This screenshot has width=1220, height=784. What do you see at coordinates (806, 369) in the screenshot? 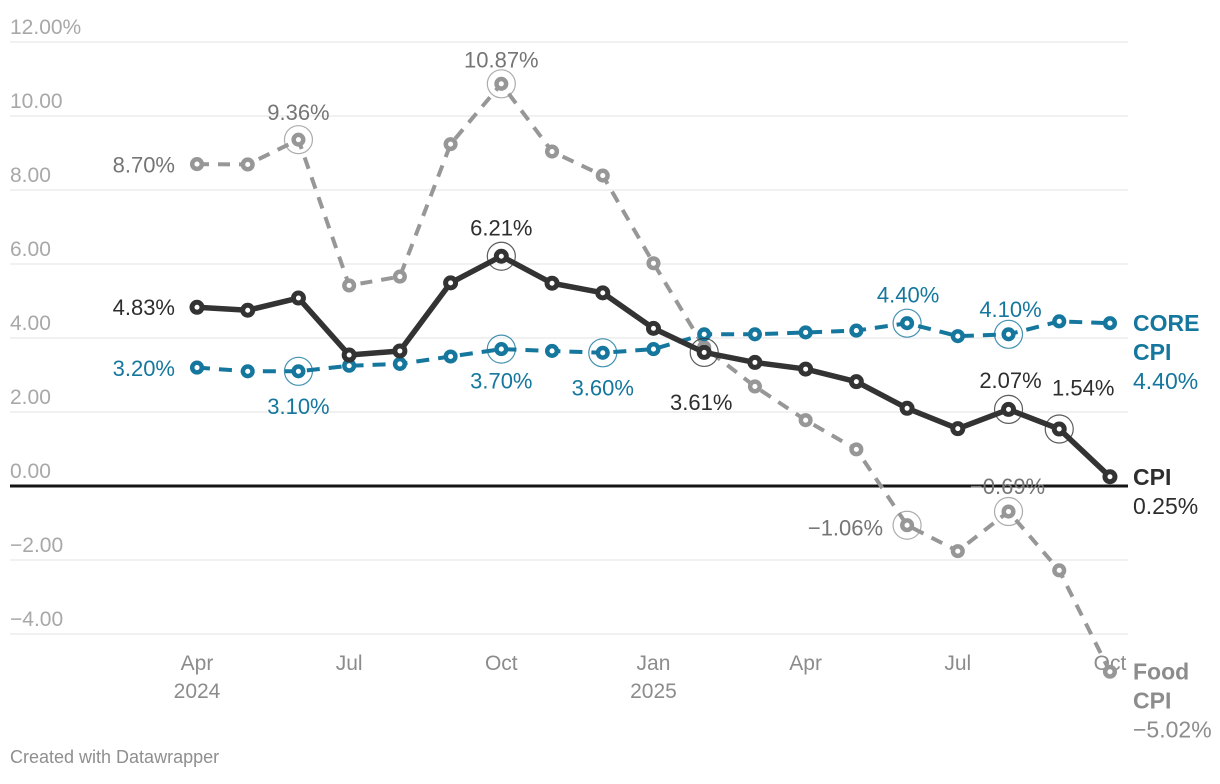
I see `point-cpi-Apr 2025` at bounding box center [806, 369].